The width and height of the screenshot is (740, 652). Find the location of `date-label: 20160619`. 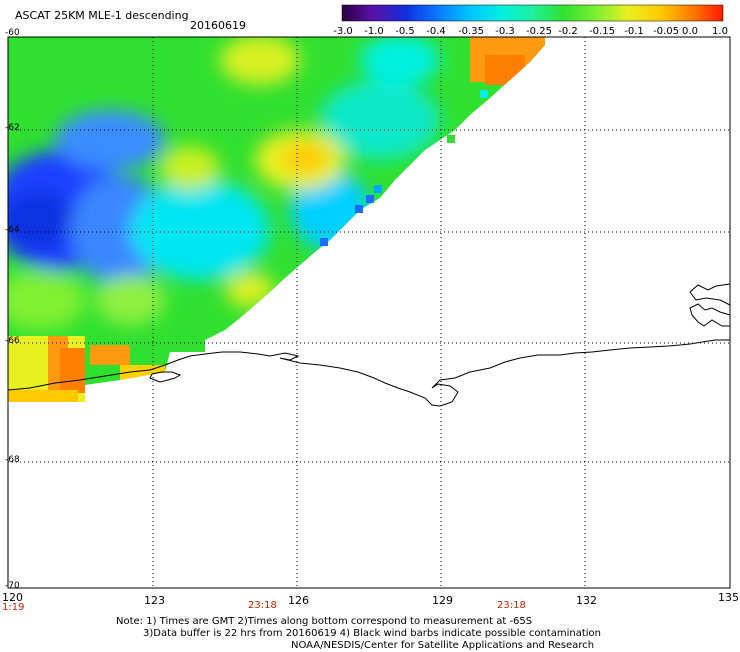

date-label: 20160619 is located at coordinates (218, 25).